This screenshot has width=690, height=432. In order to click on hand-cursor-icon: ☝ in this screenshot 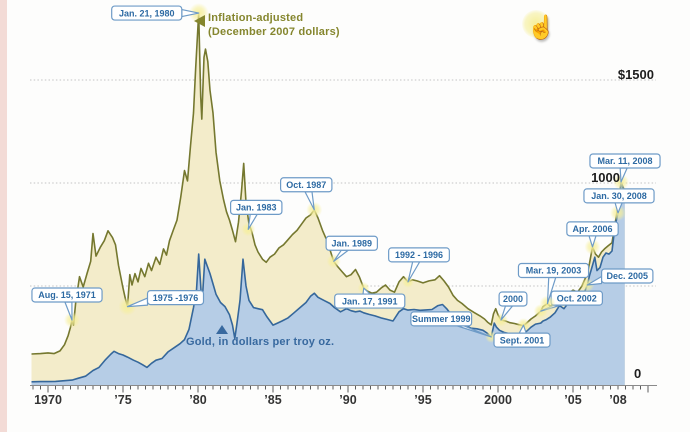, I will do `click(541, 27)`.